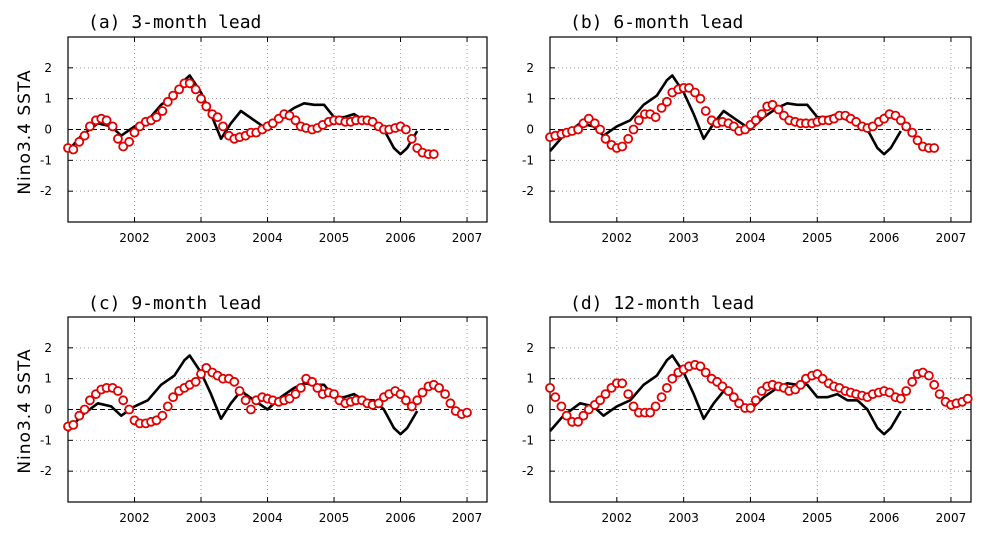 The image size is (985, 537). Describe the element at coordinates (662, 303) in the screenshot. I see `panel-title: (d) 12-month lead` at that location.